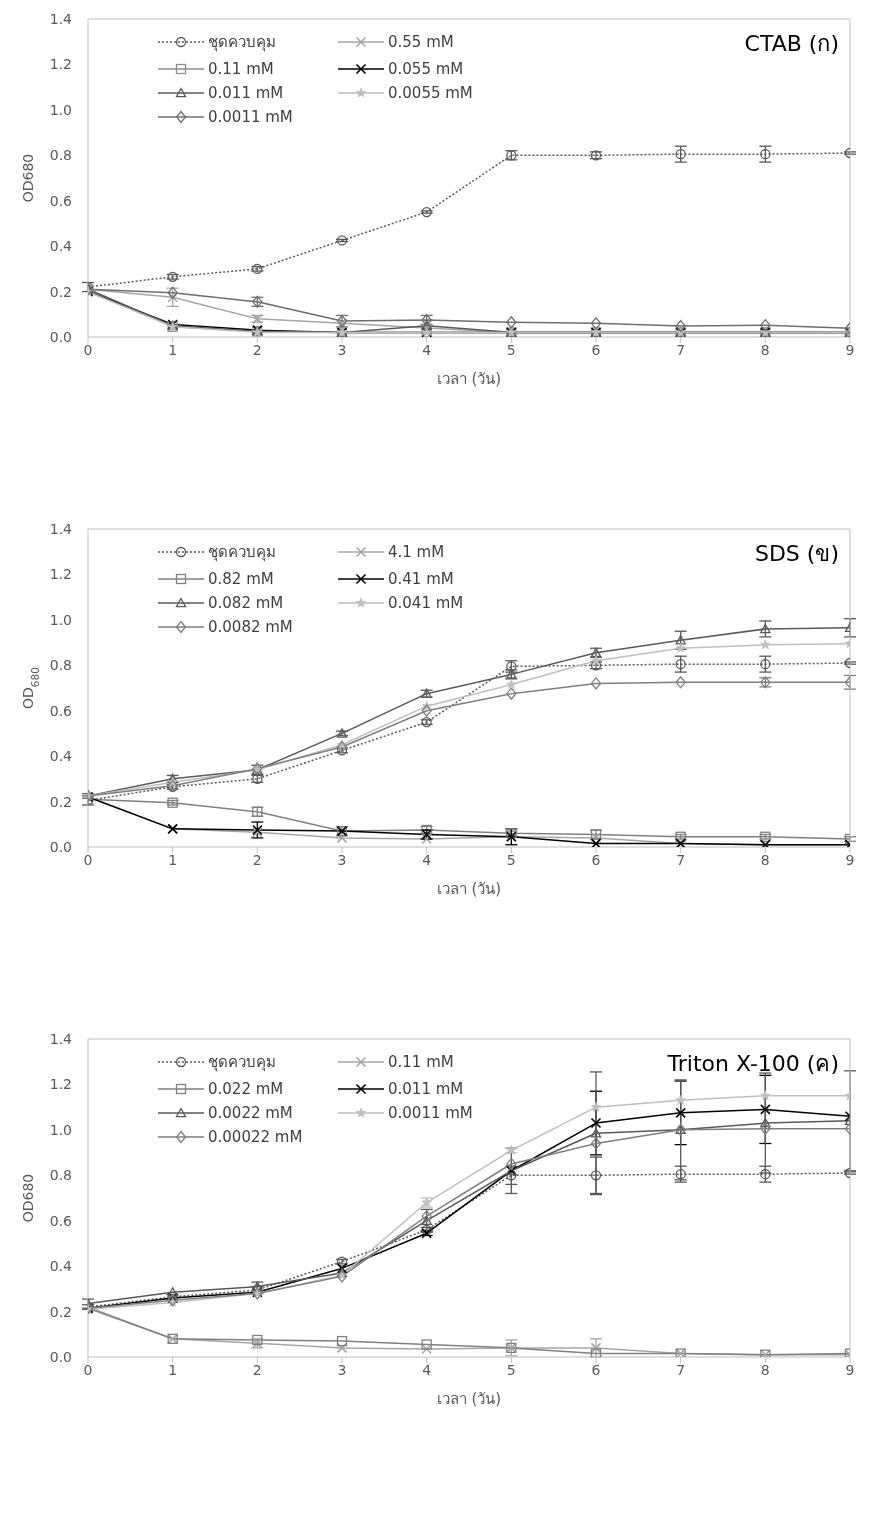 This screenshot has width=869, height=1532. I want to click on legend-label: 0.041 mM, so click(426, 603).